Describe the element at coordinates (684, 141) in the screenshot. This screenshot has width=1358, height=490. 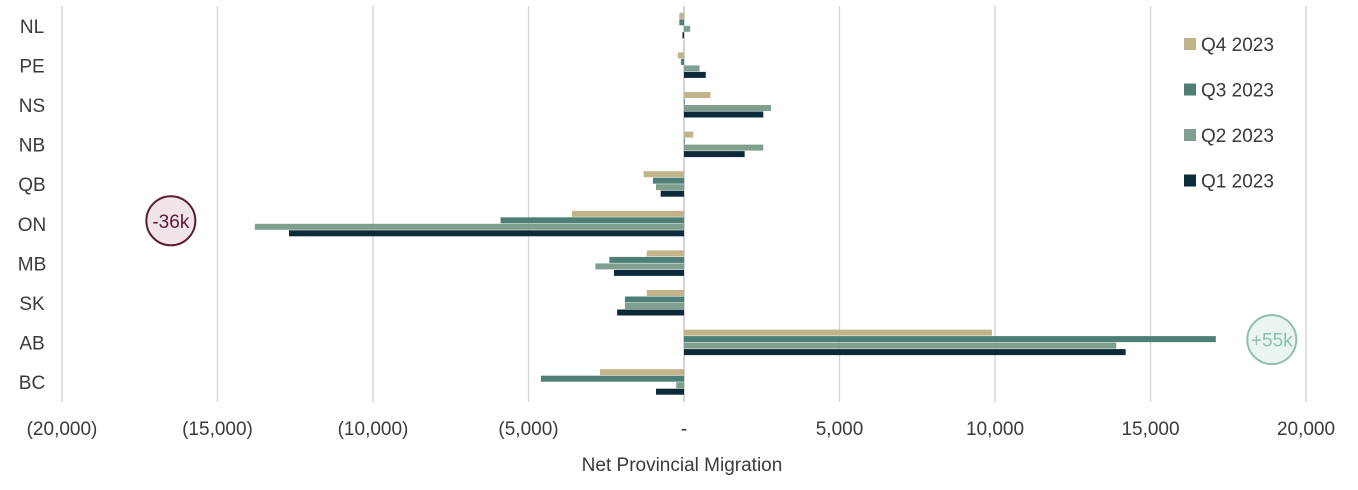
I see `bar-nb-q3-2023` at that location.